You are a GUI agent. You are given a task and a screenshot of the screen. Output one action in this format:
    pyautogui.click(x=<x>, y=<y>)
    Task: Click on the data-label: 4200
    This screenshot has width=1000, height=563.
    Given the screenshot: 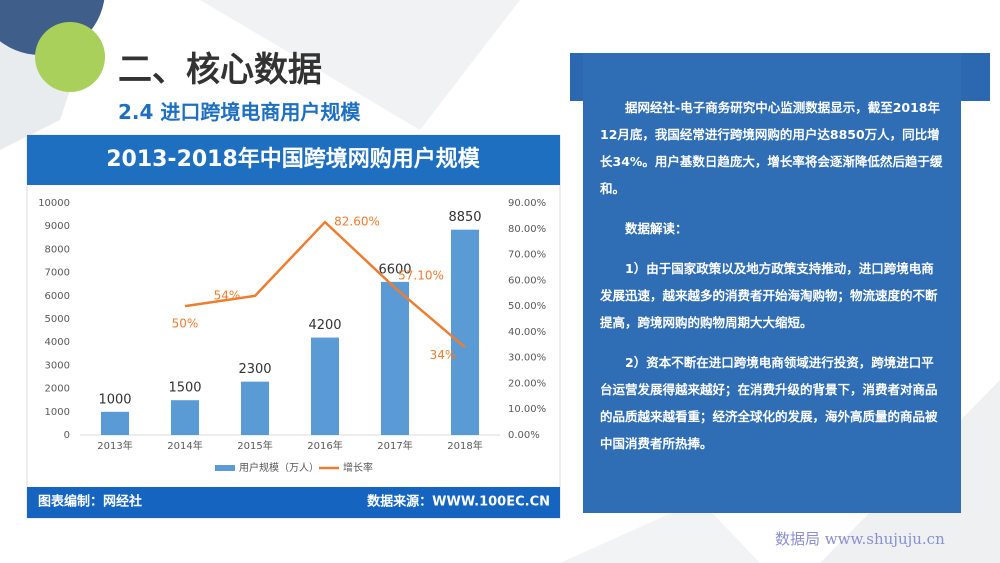 What is the action you would take?
    pyautogui.click(x=324, y=325)
    